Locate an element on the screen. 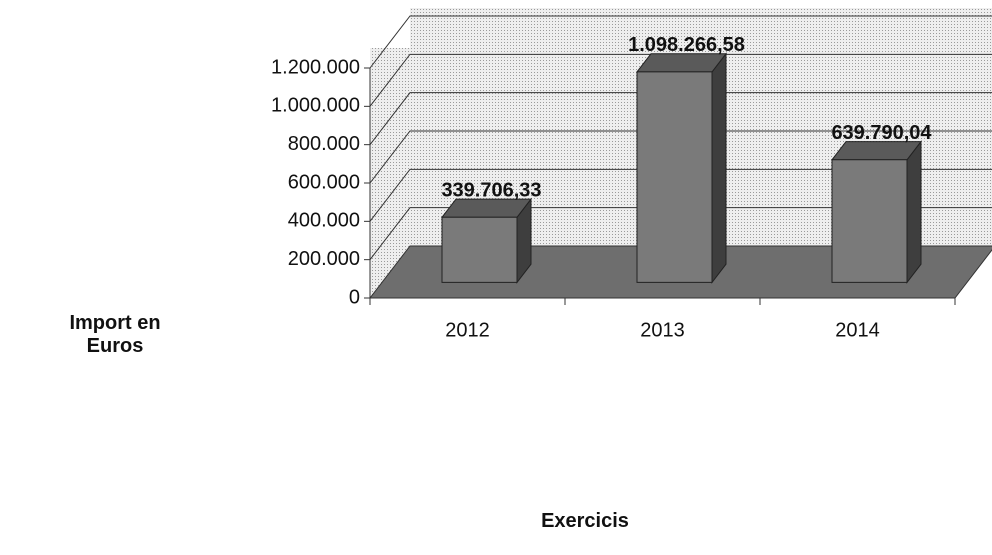  y-axis-title: Import en Euros is located at coordinates (115, 334).